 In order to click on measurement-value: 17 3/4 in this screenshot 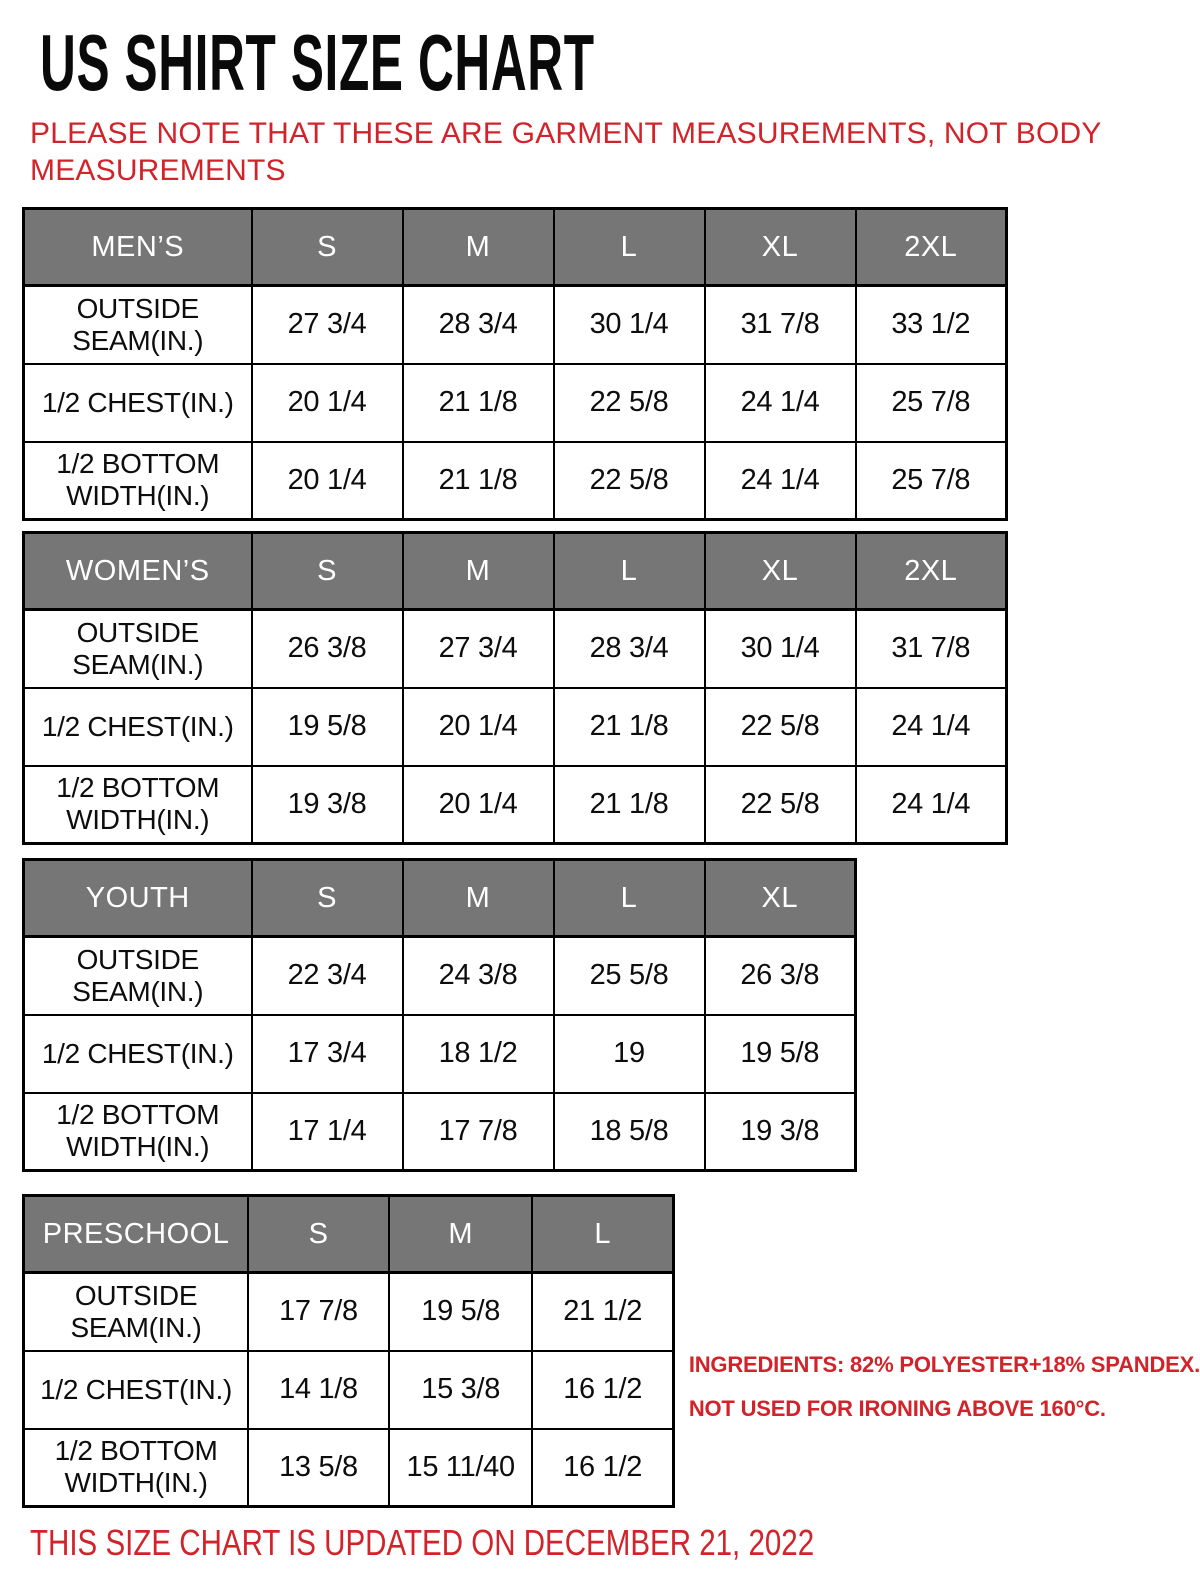, I will do `click(327, 1053)`.